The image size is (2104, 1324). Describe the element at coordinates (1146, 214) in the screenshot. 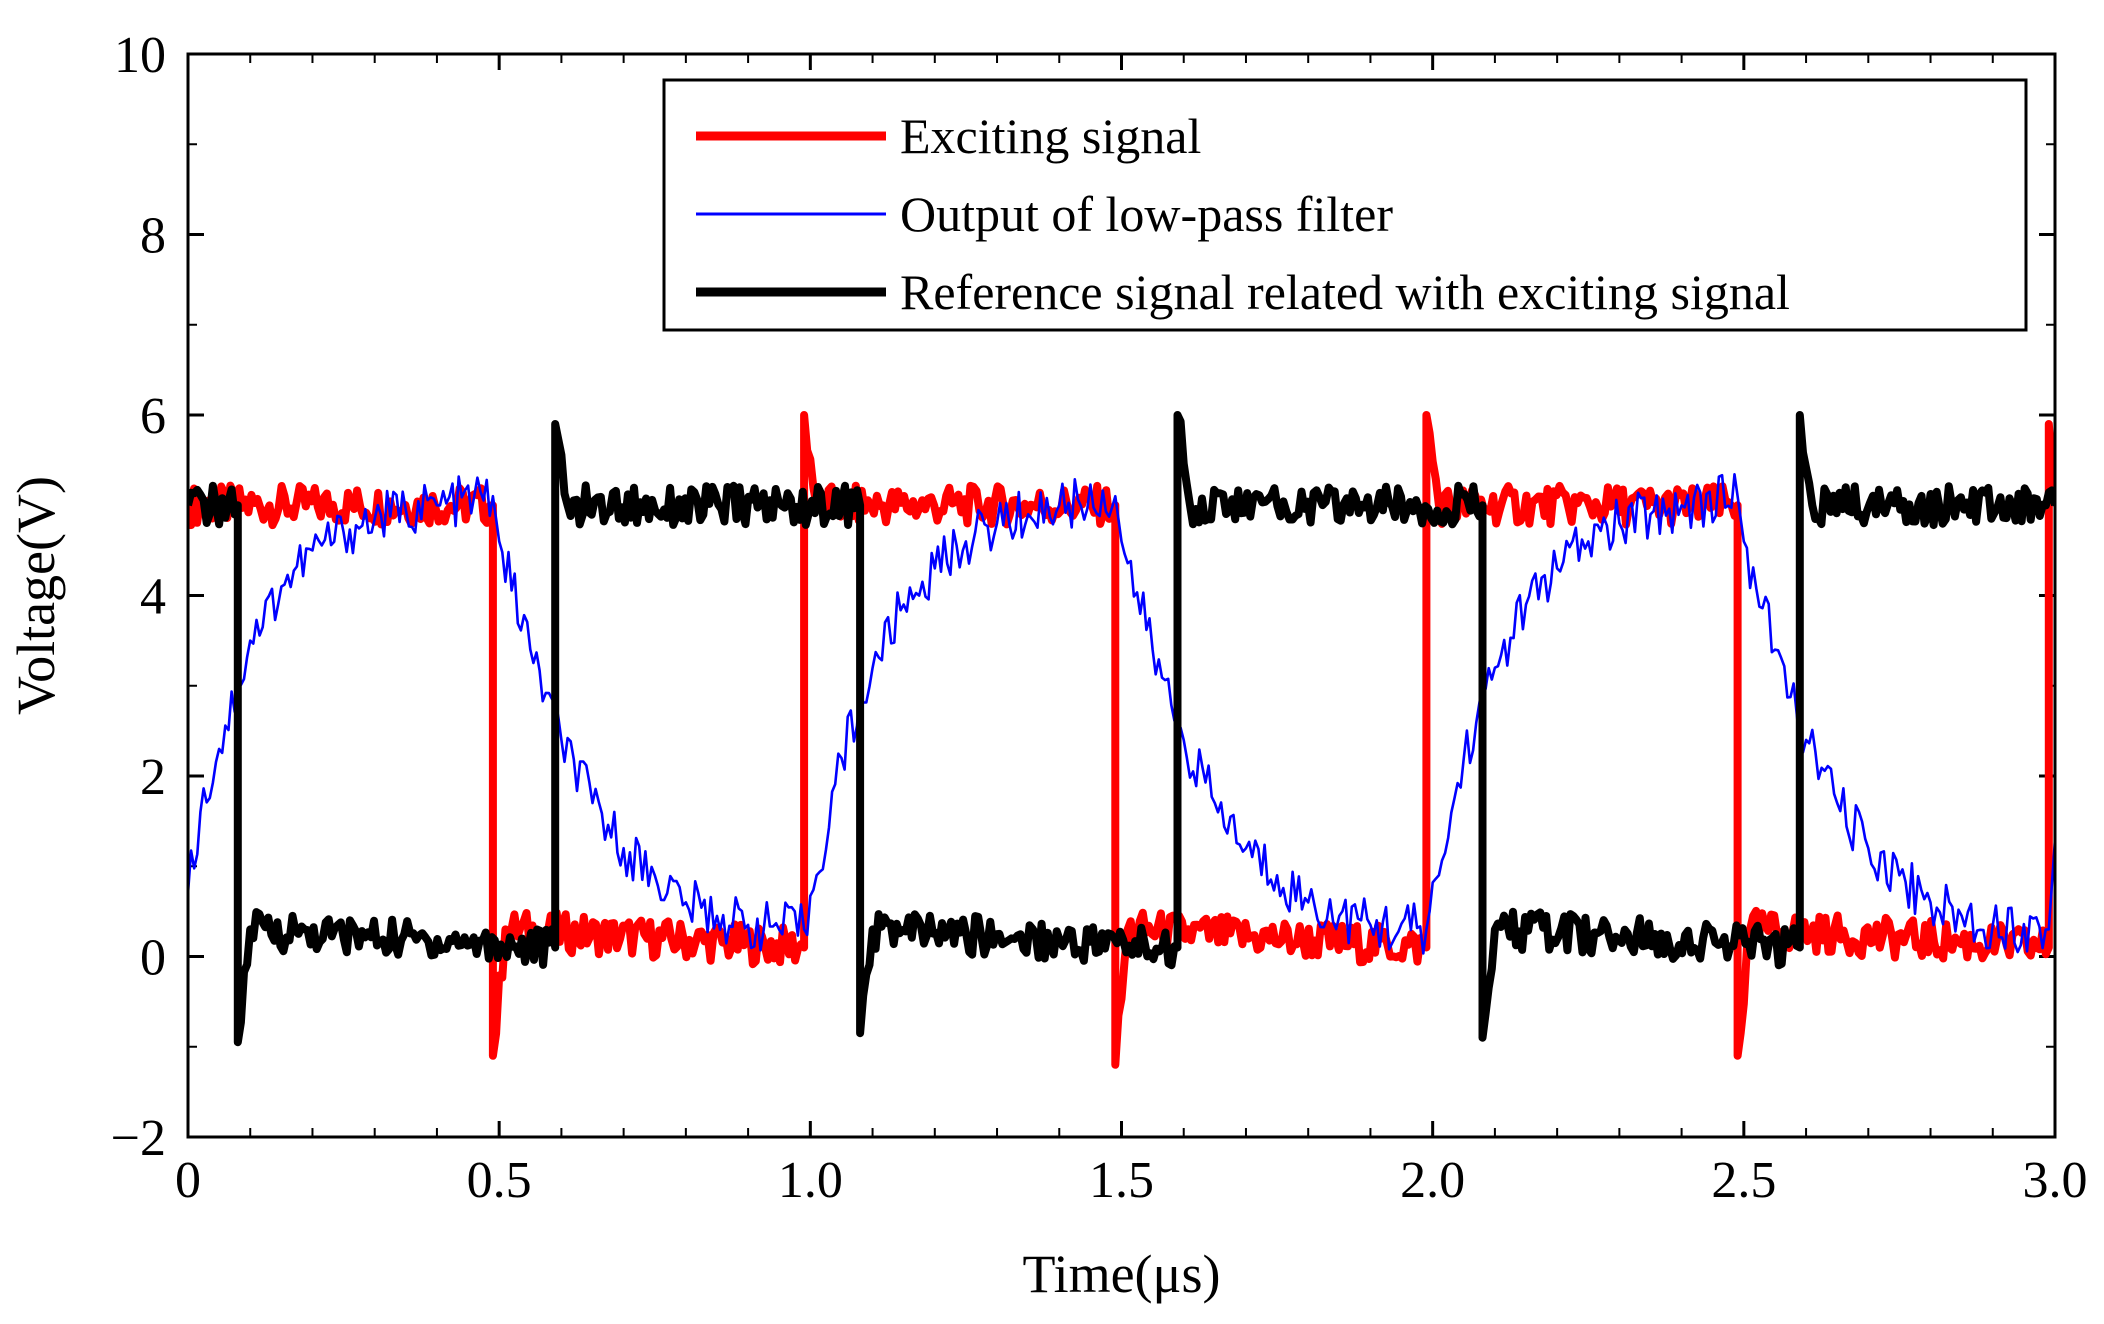

I see `legend-label: Output of low-pass filter` at that location.